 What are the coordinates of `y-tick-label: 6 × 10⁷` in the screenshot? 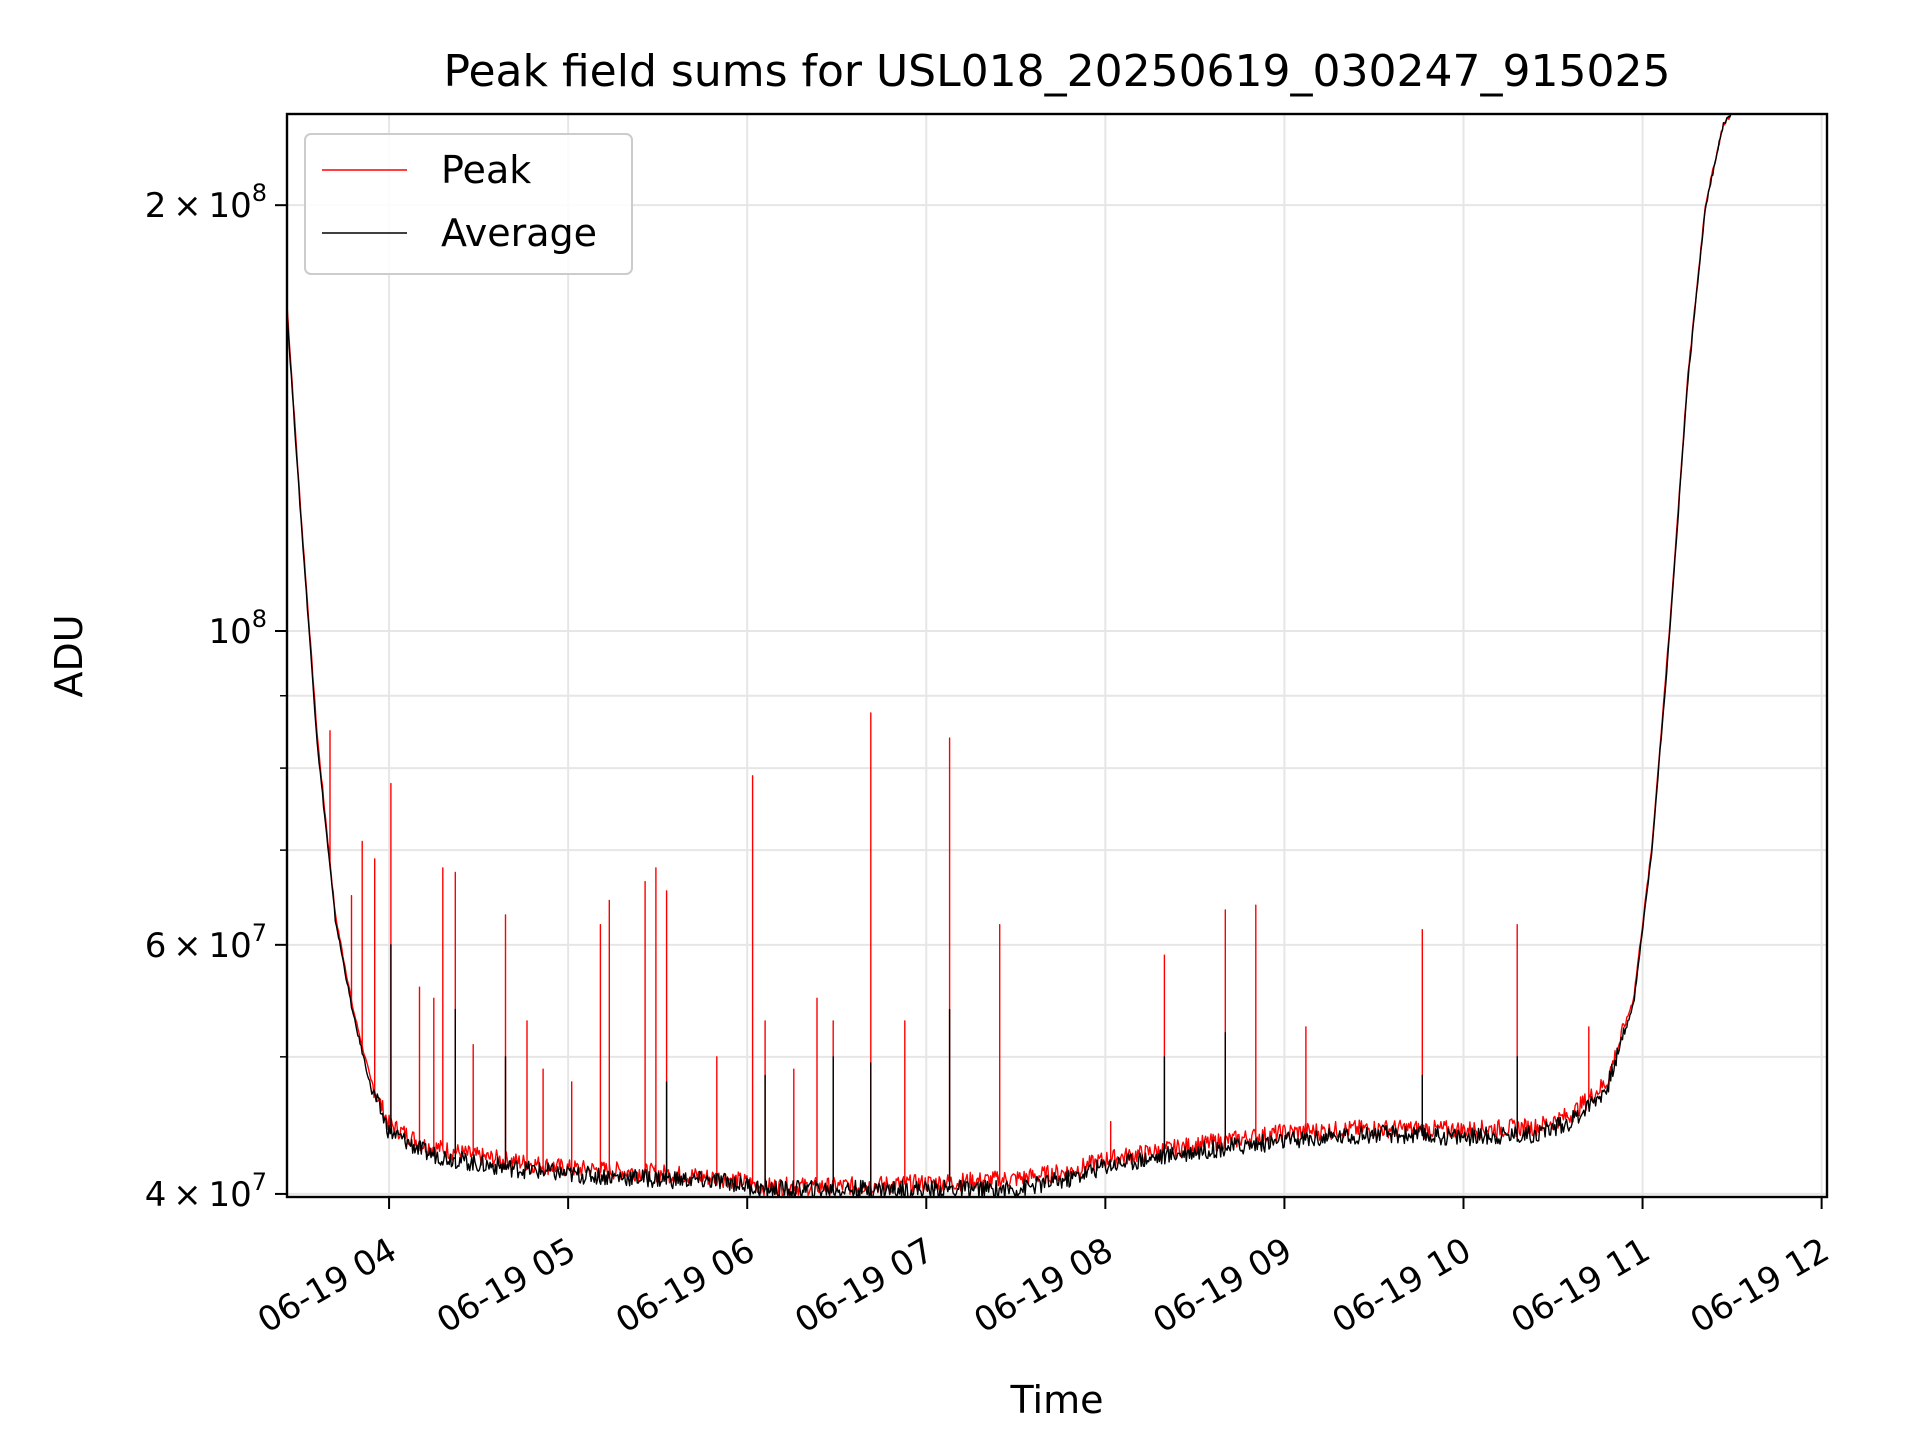 It's located at (206, 942).